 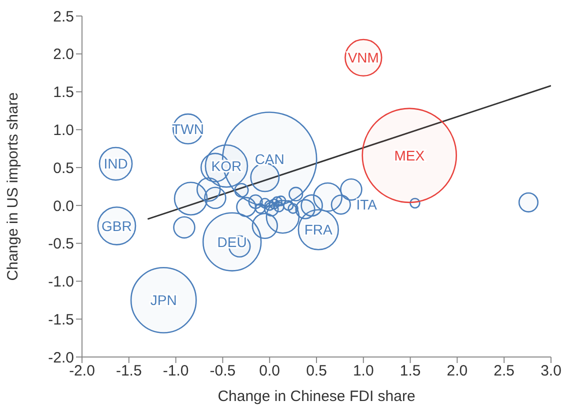 I want to click on y-axis-title: Change in US imports share, so click(x=13, y=186).